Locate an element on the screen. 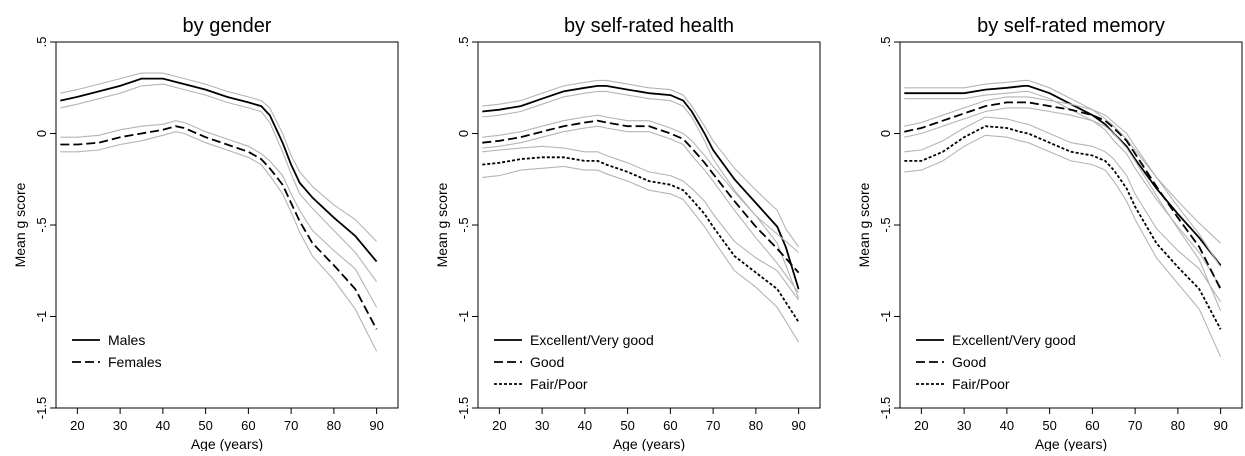 The height and width of the screenshot is (456, 1245). ci-upper-females is located at coordinates (219, 214).